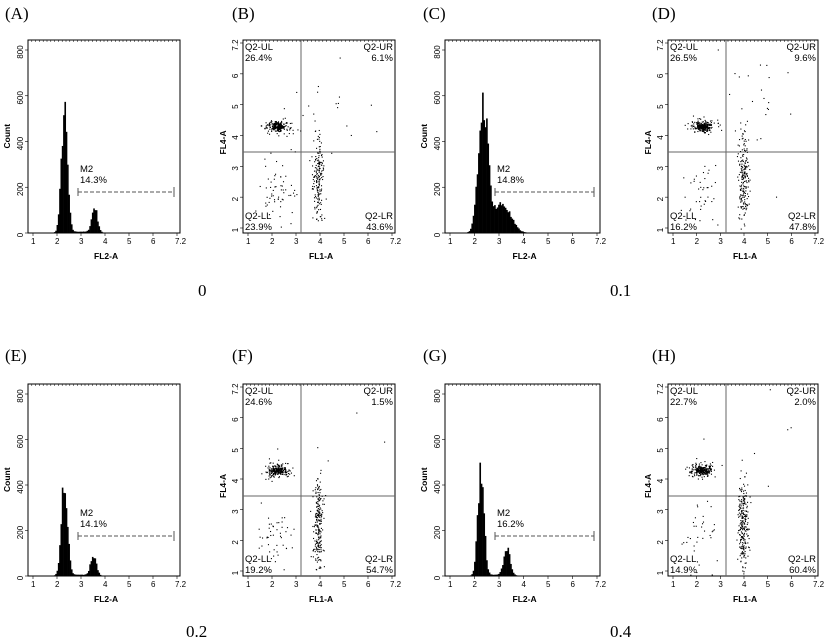 The height and width of the screenshot is (639, 827). Describe the element at coordinates (20, 487) in the screenshot. I see `y-tick-label: 400` at that location.